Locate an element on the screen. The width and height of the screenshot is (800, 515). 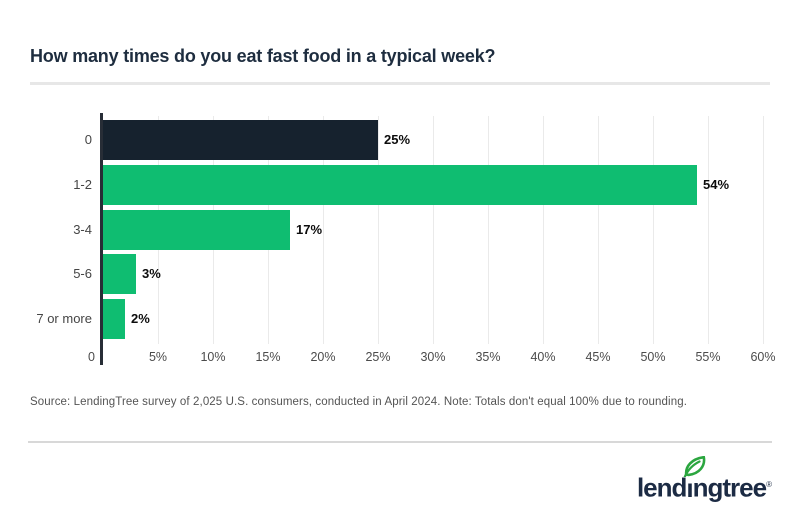
x-axis-ticks: 0 5% 10% 15% 20% 25% 30% 35% 40% 45% 50% 55% 60% is located at coordinates (431, 359).